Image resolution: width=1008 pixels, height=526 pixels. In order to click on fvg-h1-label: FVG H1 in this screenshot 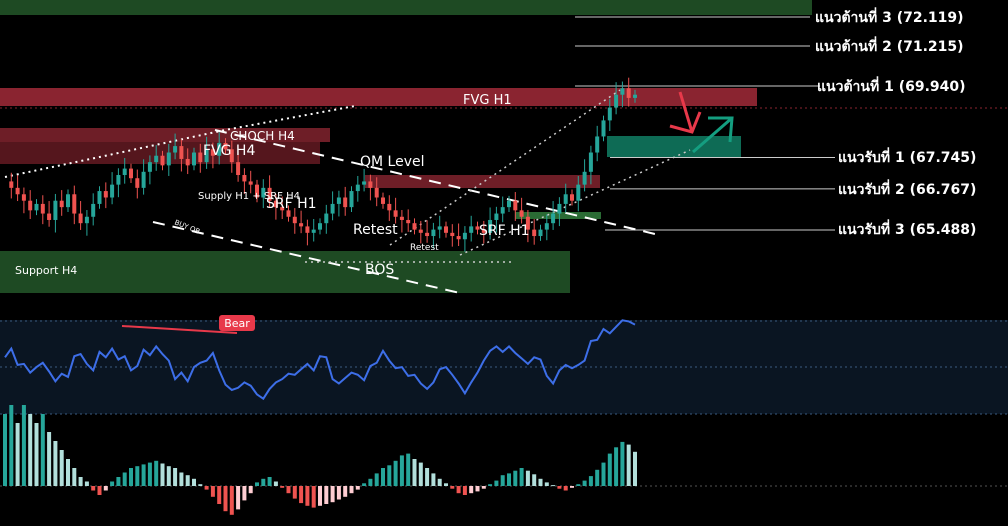, I will do `click(487, 100)`.